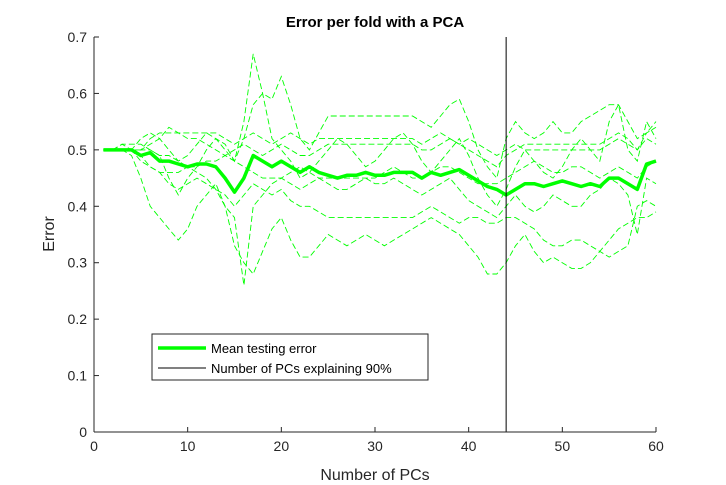 This screenshot has height=485, width=726. Describe the element at coordinates (94, 446) in the screenshot. I see `x-tick-label: 0` at that location.